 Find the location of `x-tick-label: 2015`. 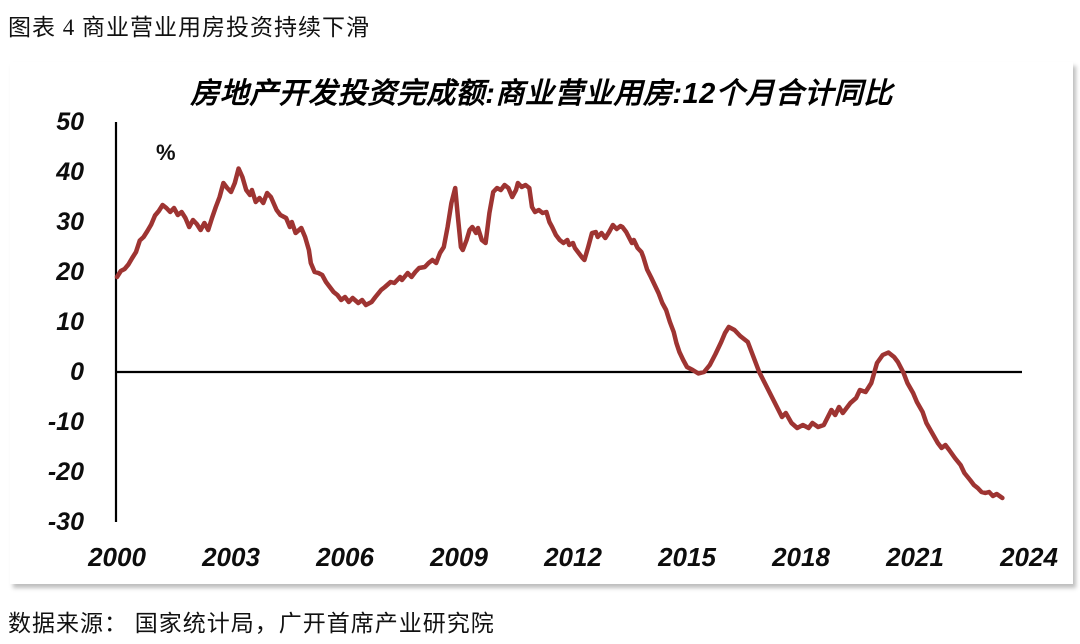

x-tick-label: 2015 is located at coordinates (687, 557).